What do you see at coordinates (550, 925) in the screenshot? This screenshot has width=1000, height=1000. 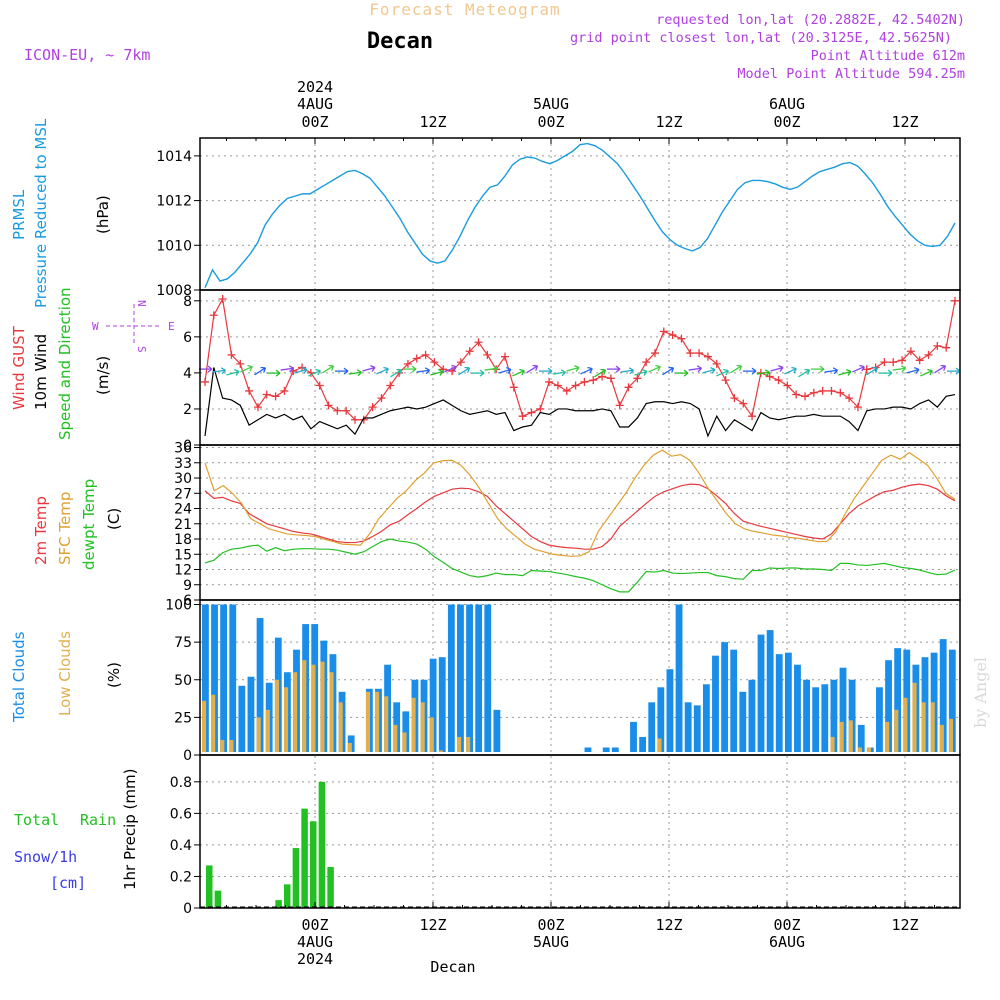 I see `bottom-hour-label: 00Z` at bounding box center [550, 925].